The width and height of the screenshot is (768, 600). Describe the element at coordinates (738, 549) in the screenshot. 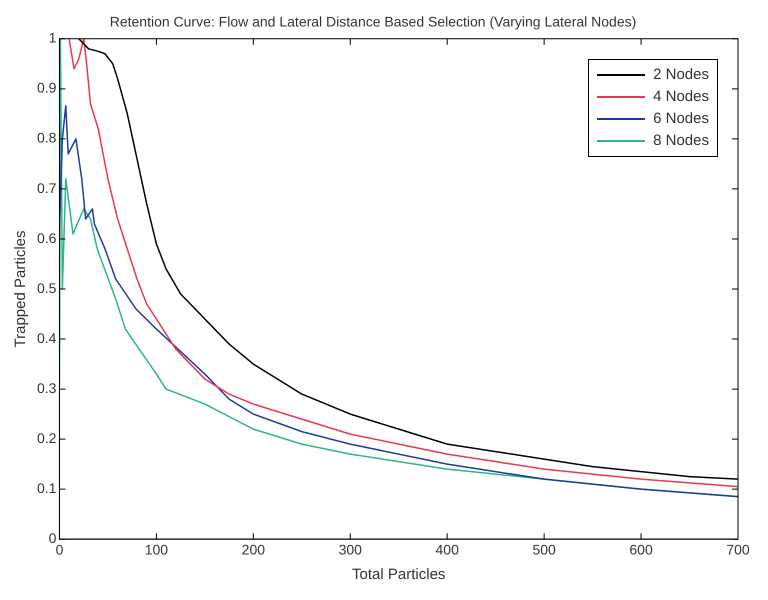

I see `x-tick-label: 700` at that location.